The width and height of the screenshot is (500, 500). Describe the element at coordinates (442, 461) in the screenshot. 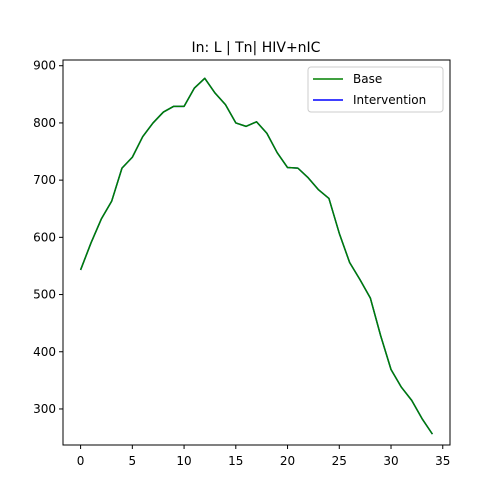

I see `x-tick-label: 35` at that location.